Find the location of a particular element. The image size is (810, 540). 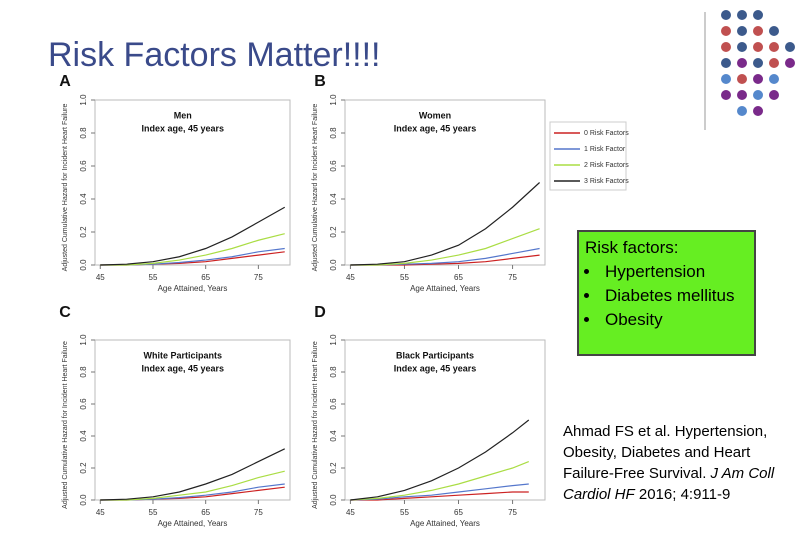

legend-label: 3 Risk Factors is located at coordinates (606, 181).